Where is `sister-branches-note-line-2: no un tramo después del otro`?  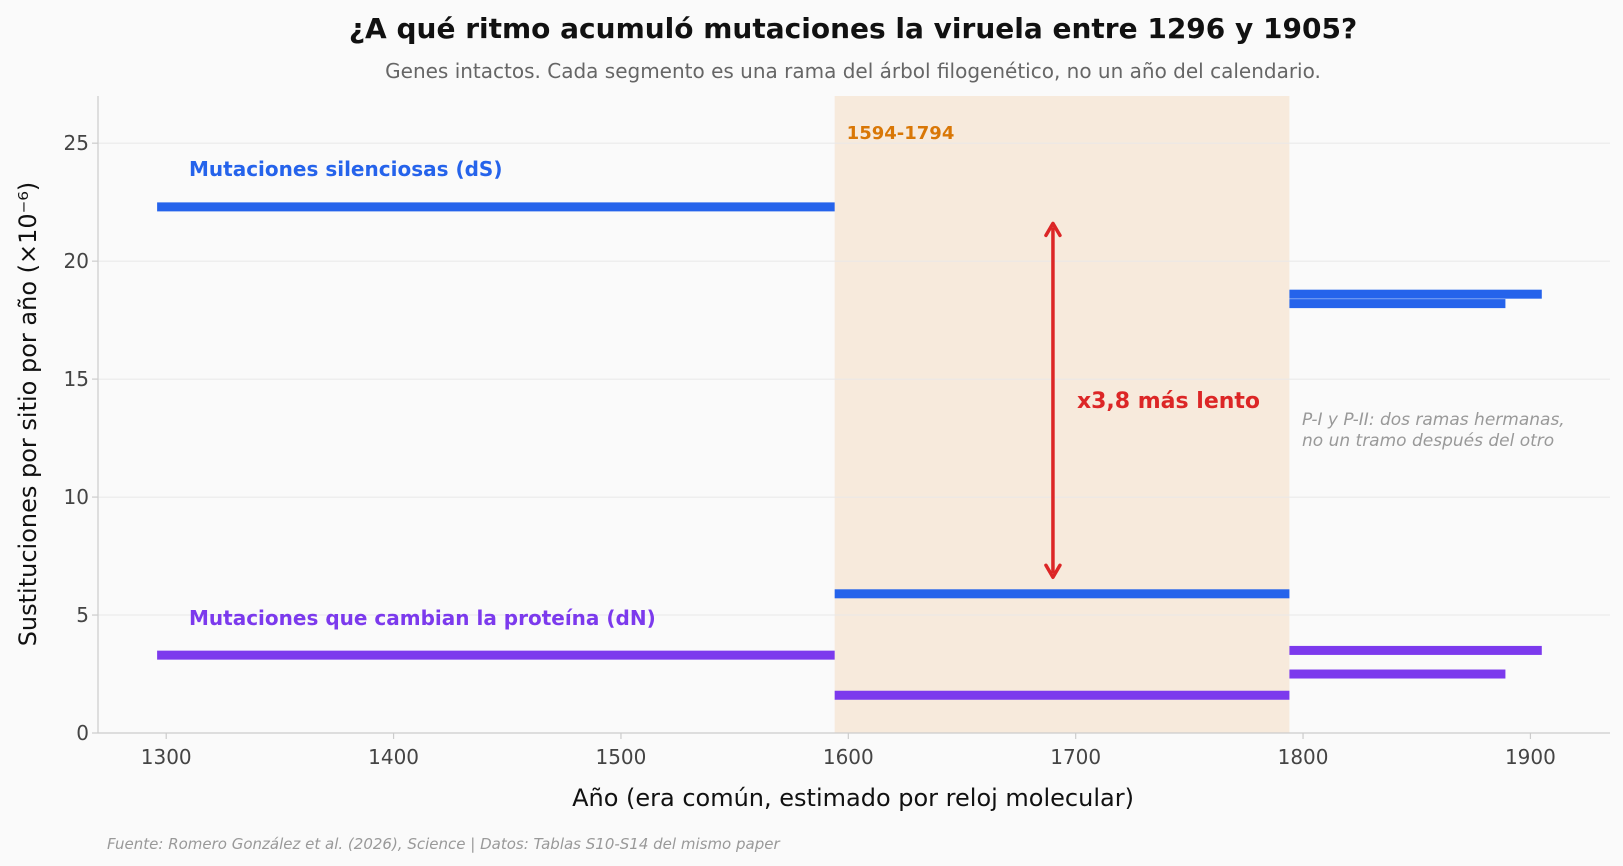 sister-branches-note-line-2: no un tramo después del otro is located at coordinates (1428, 441).